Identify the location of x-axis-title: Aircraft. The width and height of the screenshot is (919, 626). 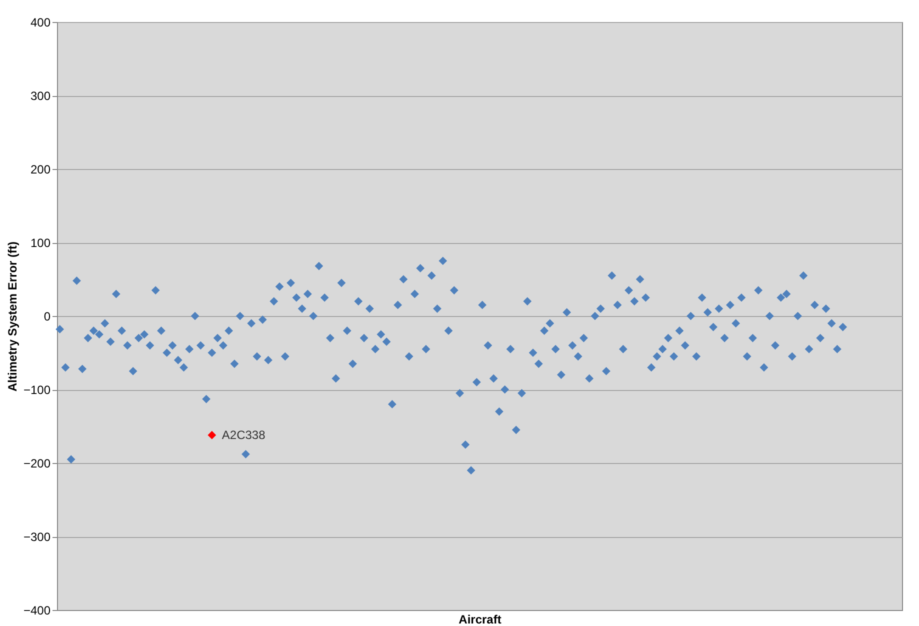
(480, 619).